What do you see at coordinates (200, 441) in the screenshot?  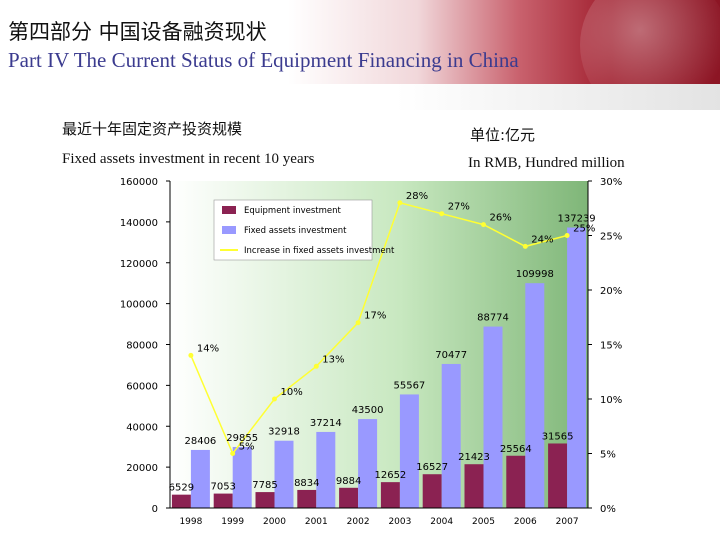 I see `fixed-value-label: 28406` at bounding box center [200, 441].